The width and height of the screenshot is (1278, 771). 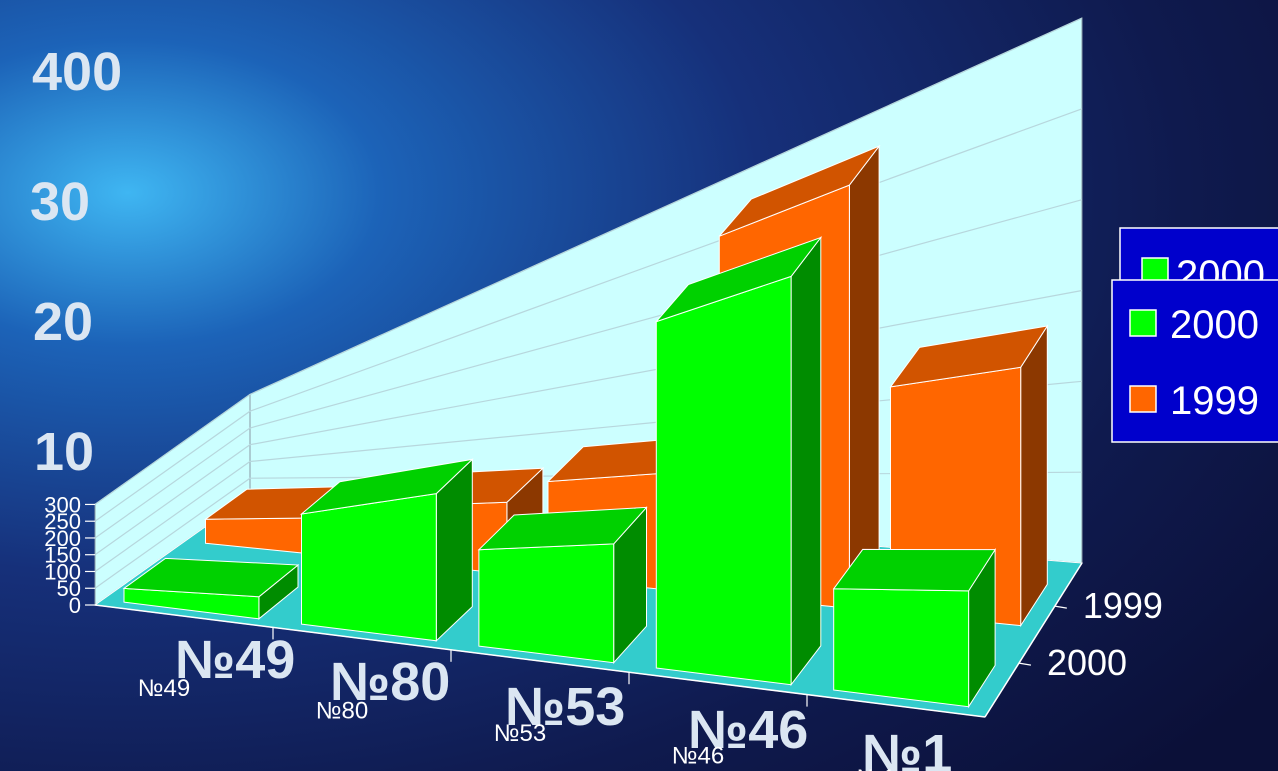 What do you see at coordinates (62, 538) in the screenshot?
I see `y-tick-label: 200` at bounding box center [62, 538].